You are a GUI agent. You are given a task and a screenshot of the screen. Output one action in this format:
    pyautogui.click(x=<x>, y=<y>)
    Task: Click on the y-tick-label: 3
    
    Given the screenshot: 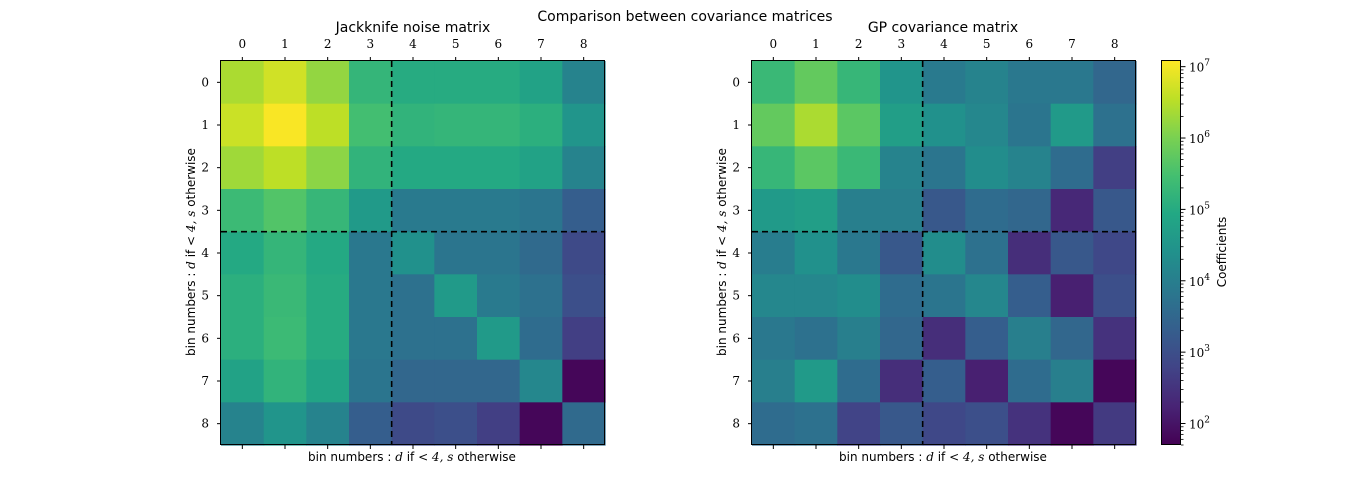 What is the action you would take?
    pyautogui.click(x=205, y=210)
    